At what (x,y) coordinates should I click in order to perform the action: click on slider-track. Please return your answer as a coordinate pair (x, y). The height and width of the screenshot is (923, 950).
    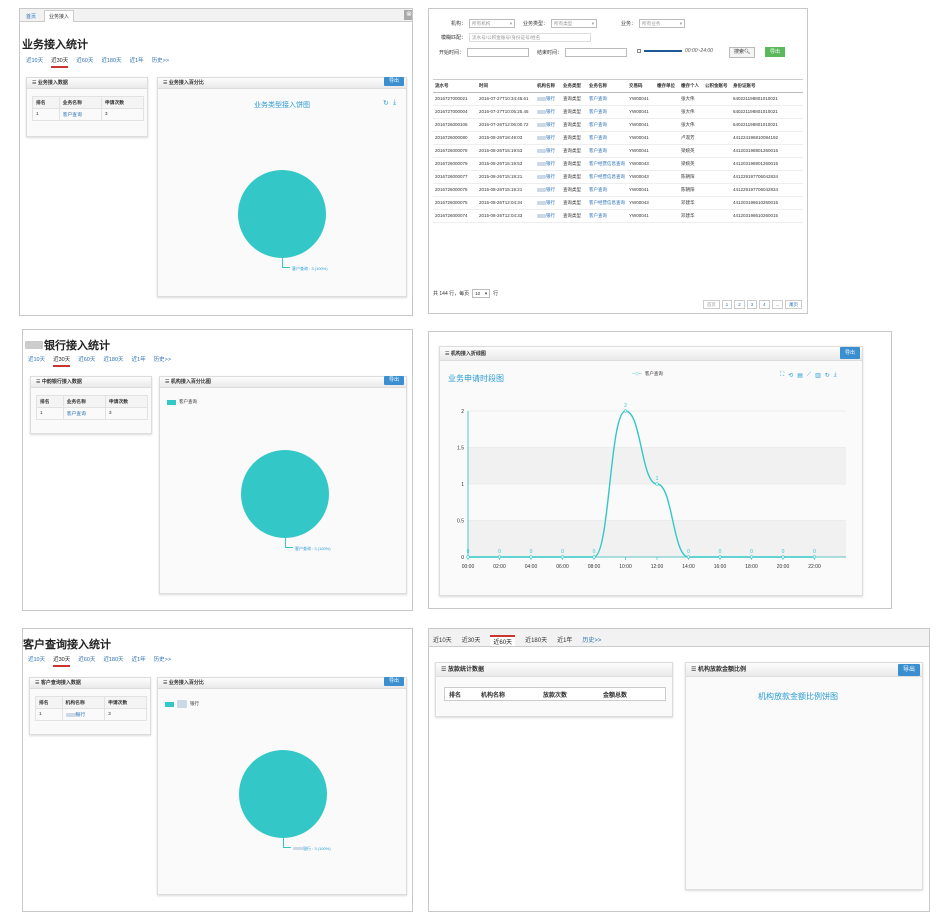
    Looking at the image, I should click on (663, 51).